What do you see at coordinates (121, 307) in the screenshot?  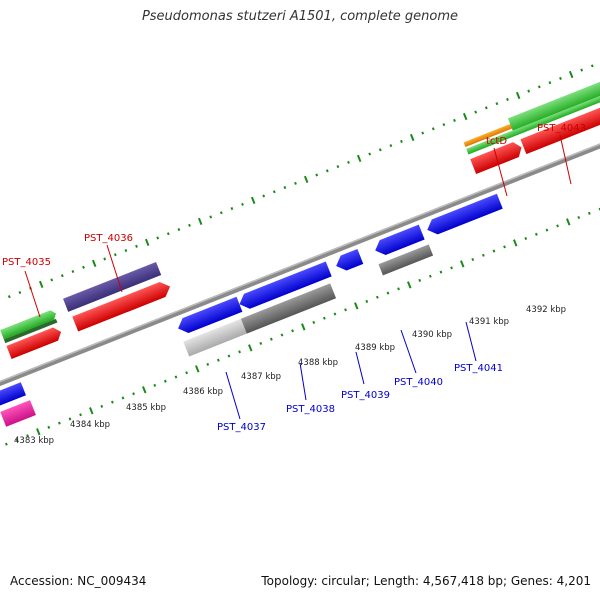 I see `gene-pst-4036-red` at bounding box center [121, 307].